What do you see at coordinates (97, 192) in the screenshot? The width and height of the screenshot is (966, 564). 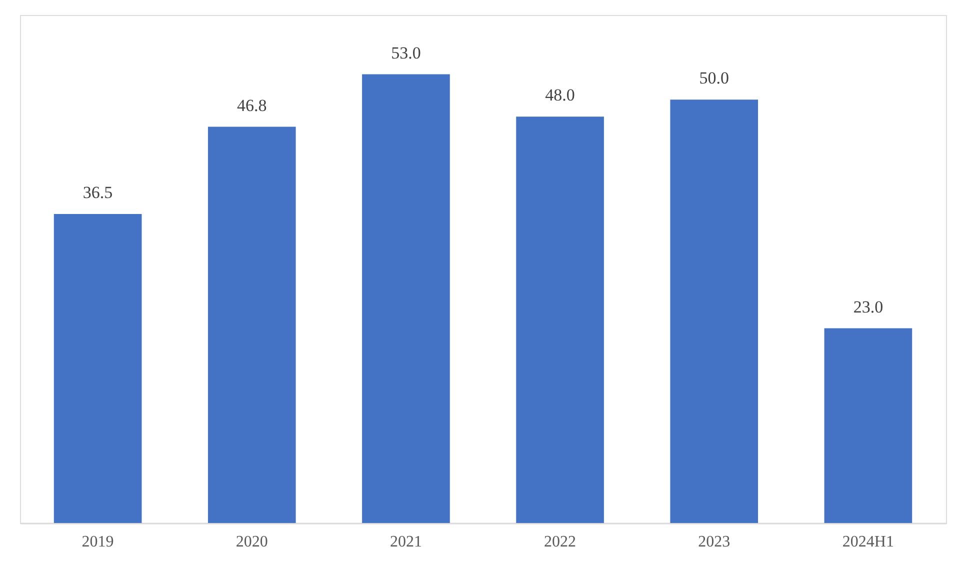 I see `data-label: 36.5` at bounding box center [97, 192].